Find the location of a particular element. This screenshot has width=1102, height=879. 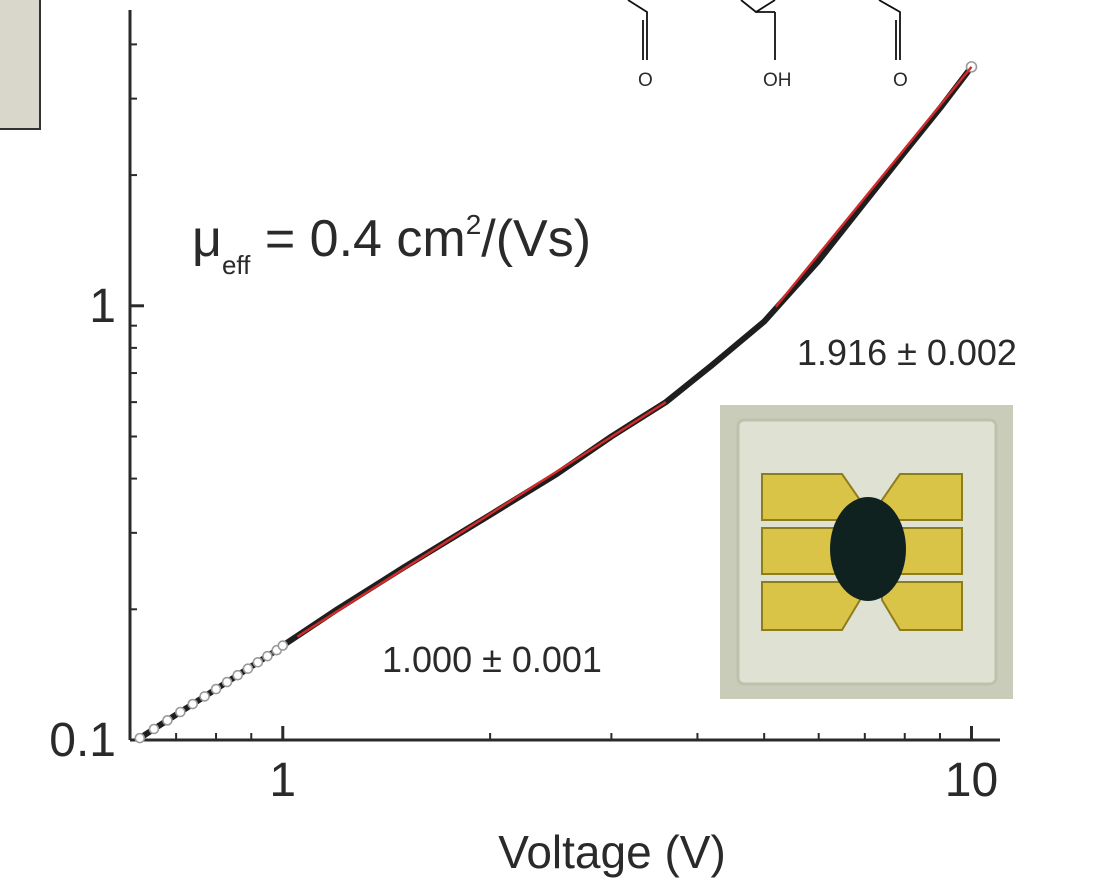

mobility-value: = 0.4 cm is located at coordinates (357, 239).